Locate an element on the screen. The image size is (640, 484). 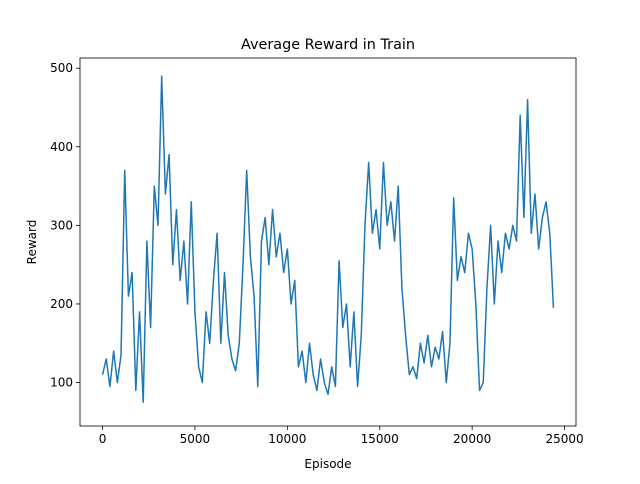
y-tick-label: 200 is located at coordinates (61, 304).